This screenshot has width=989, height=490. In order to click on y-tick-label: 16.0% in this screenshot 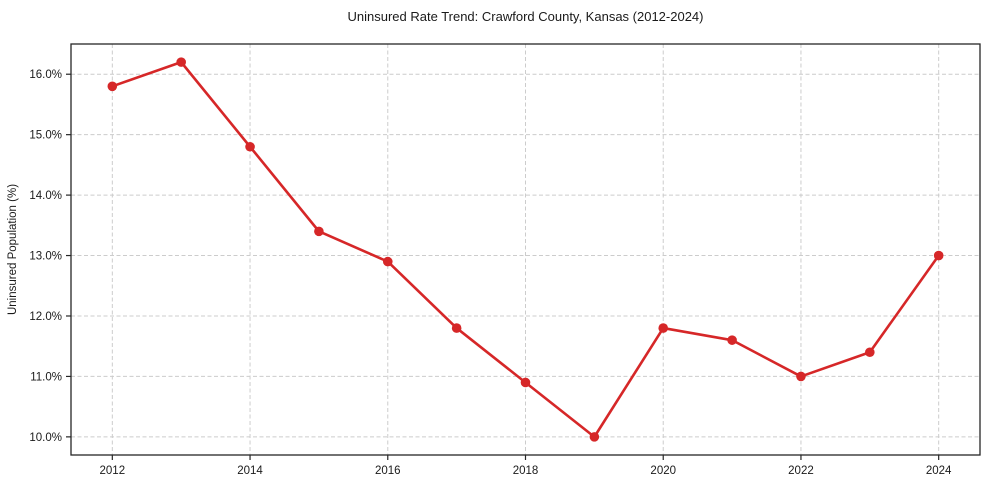, I will do `click(45, 75)`.